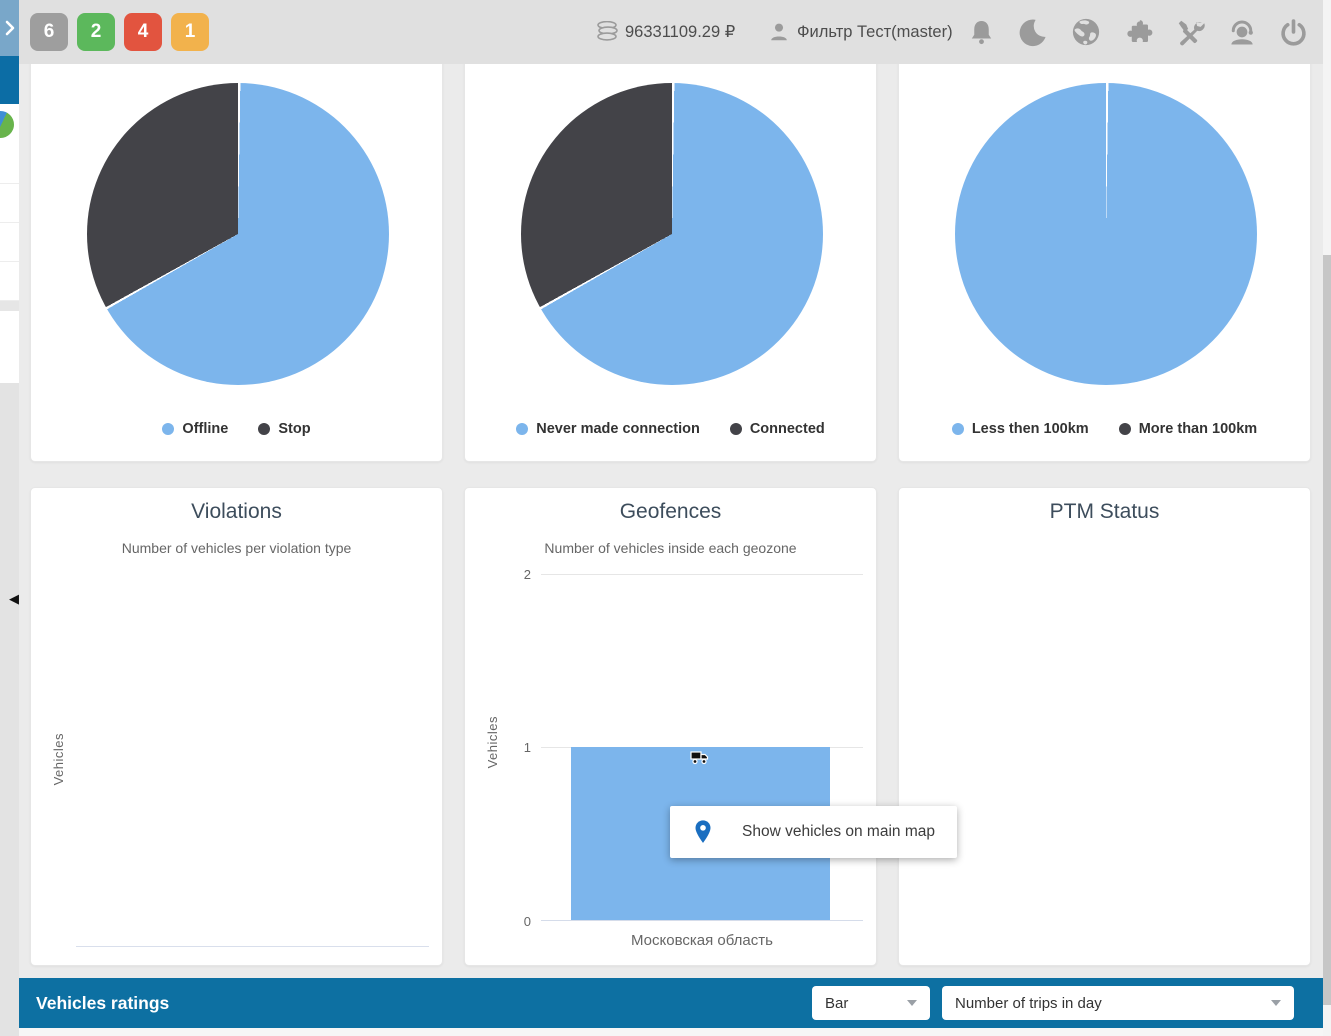  I want to click on legend-label: Offline, so click(205, 429).